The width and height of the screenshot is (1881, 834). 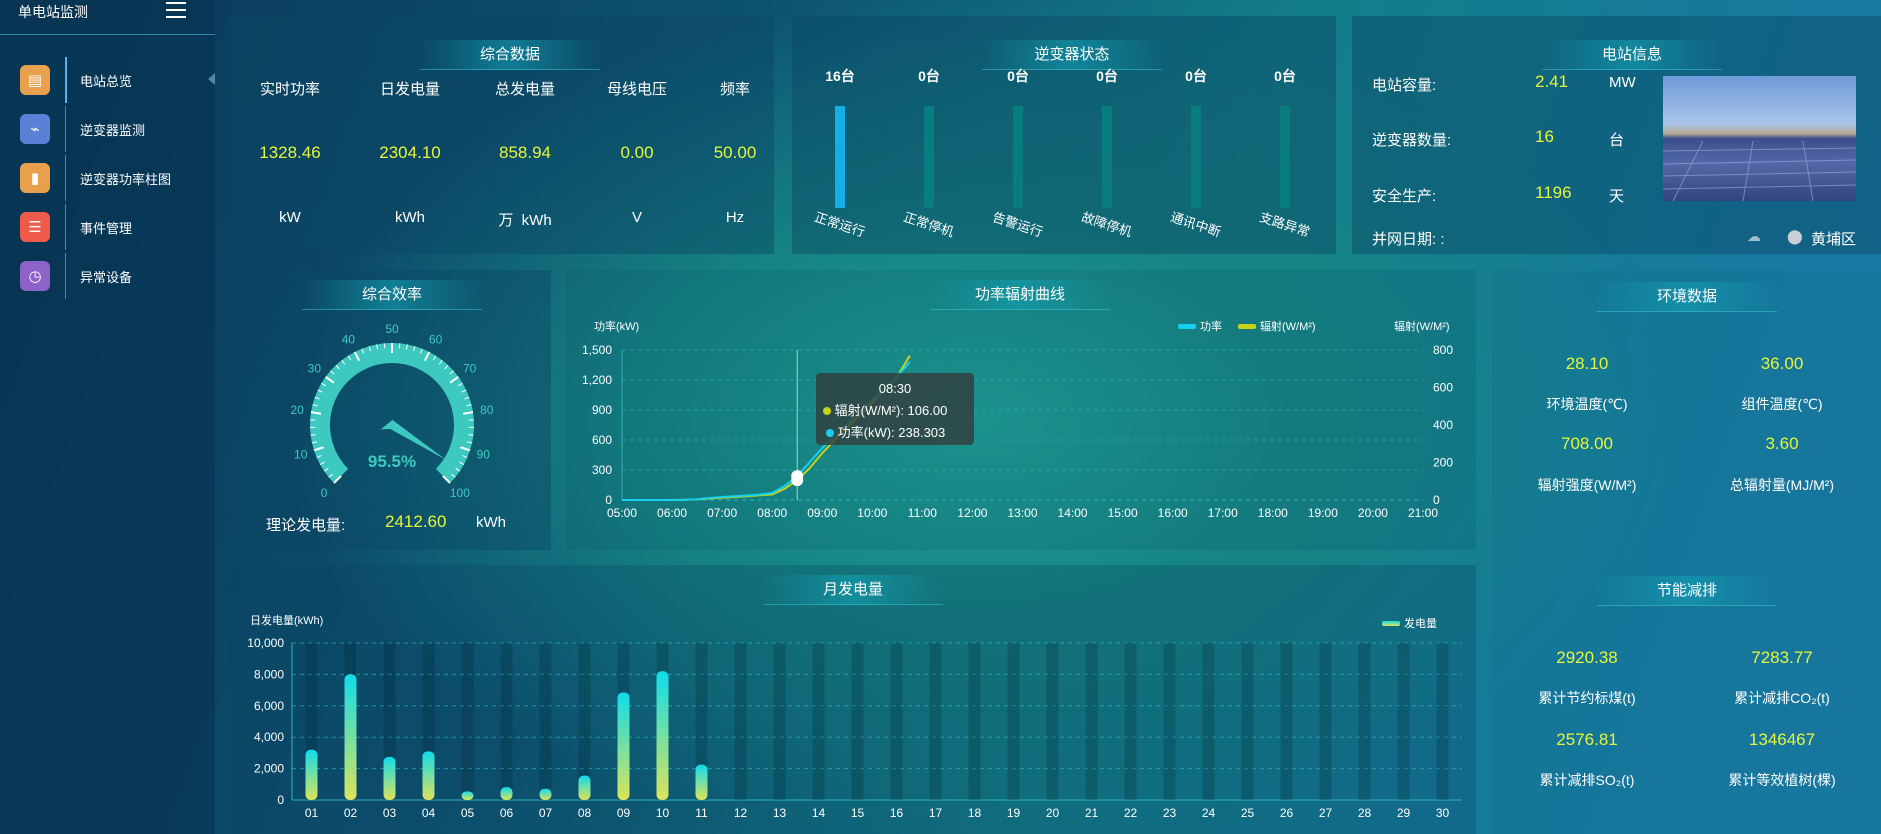 What do you see at coordinates (897, 813) in the screenshot?
I see `x-tick-label: 16` at bounding box center [897, 813].